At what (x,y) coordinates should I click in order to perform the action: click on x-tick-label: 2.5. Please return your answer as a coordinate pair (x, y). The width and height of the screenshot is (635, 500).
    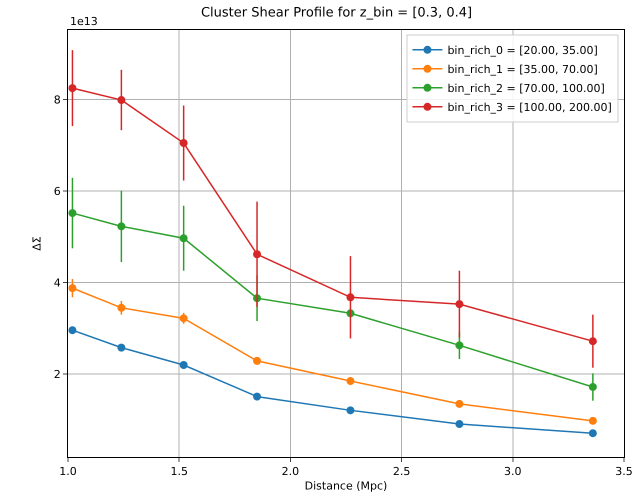
    Looking at the image, I should click on (401, 471).